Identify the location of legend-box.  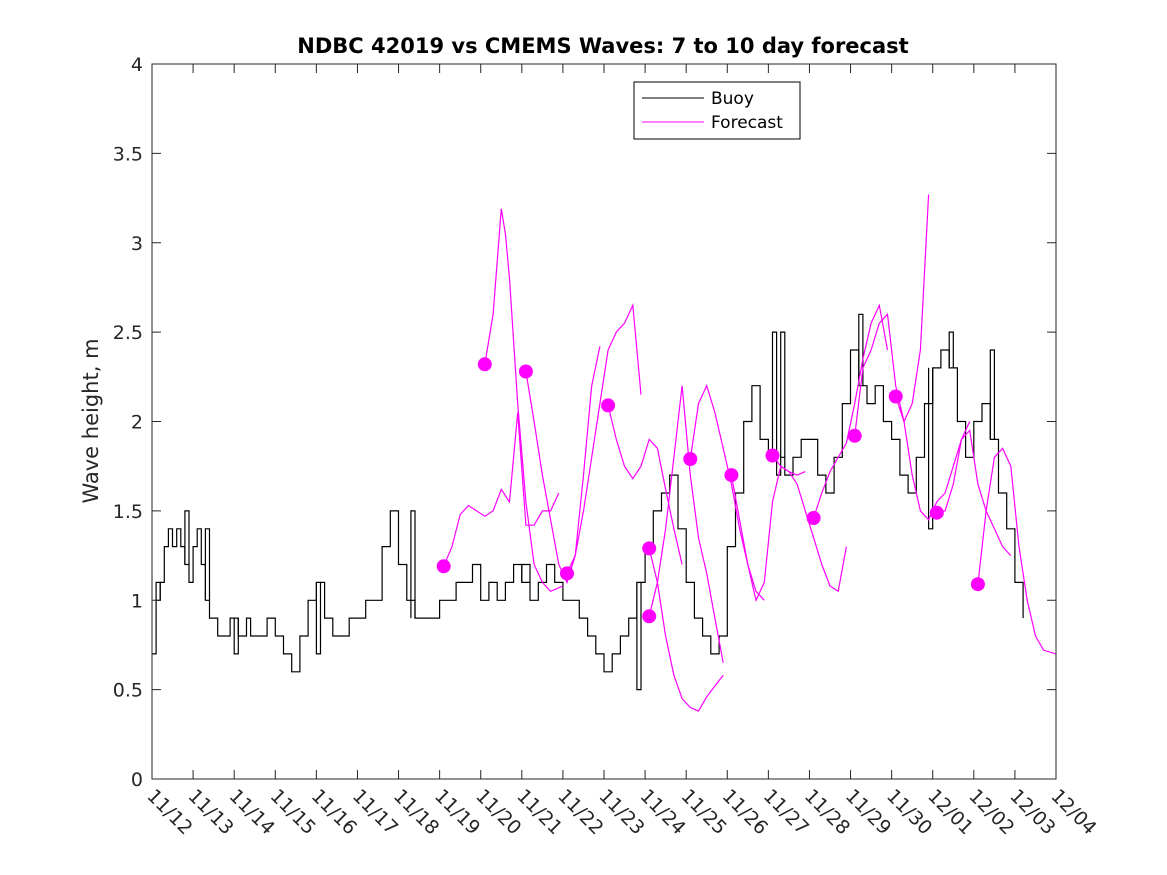
(717, 110).